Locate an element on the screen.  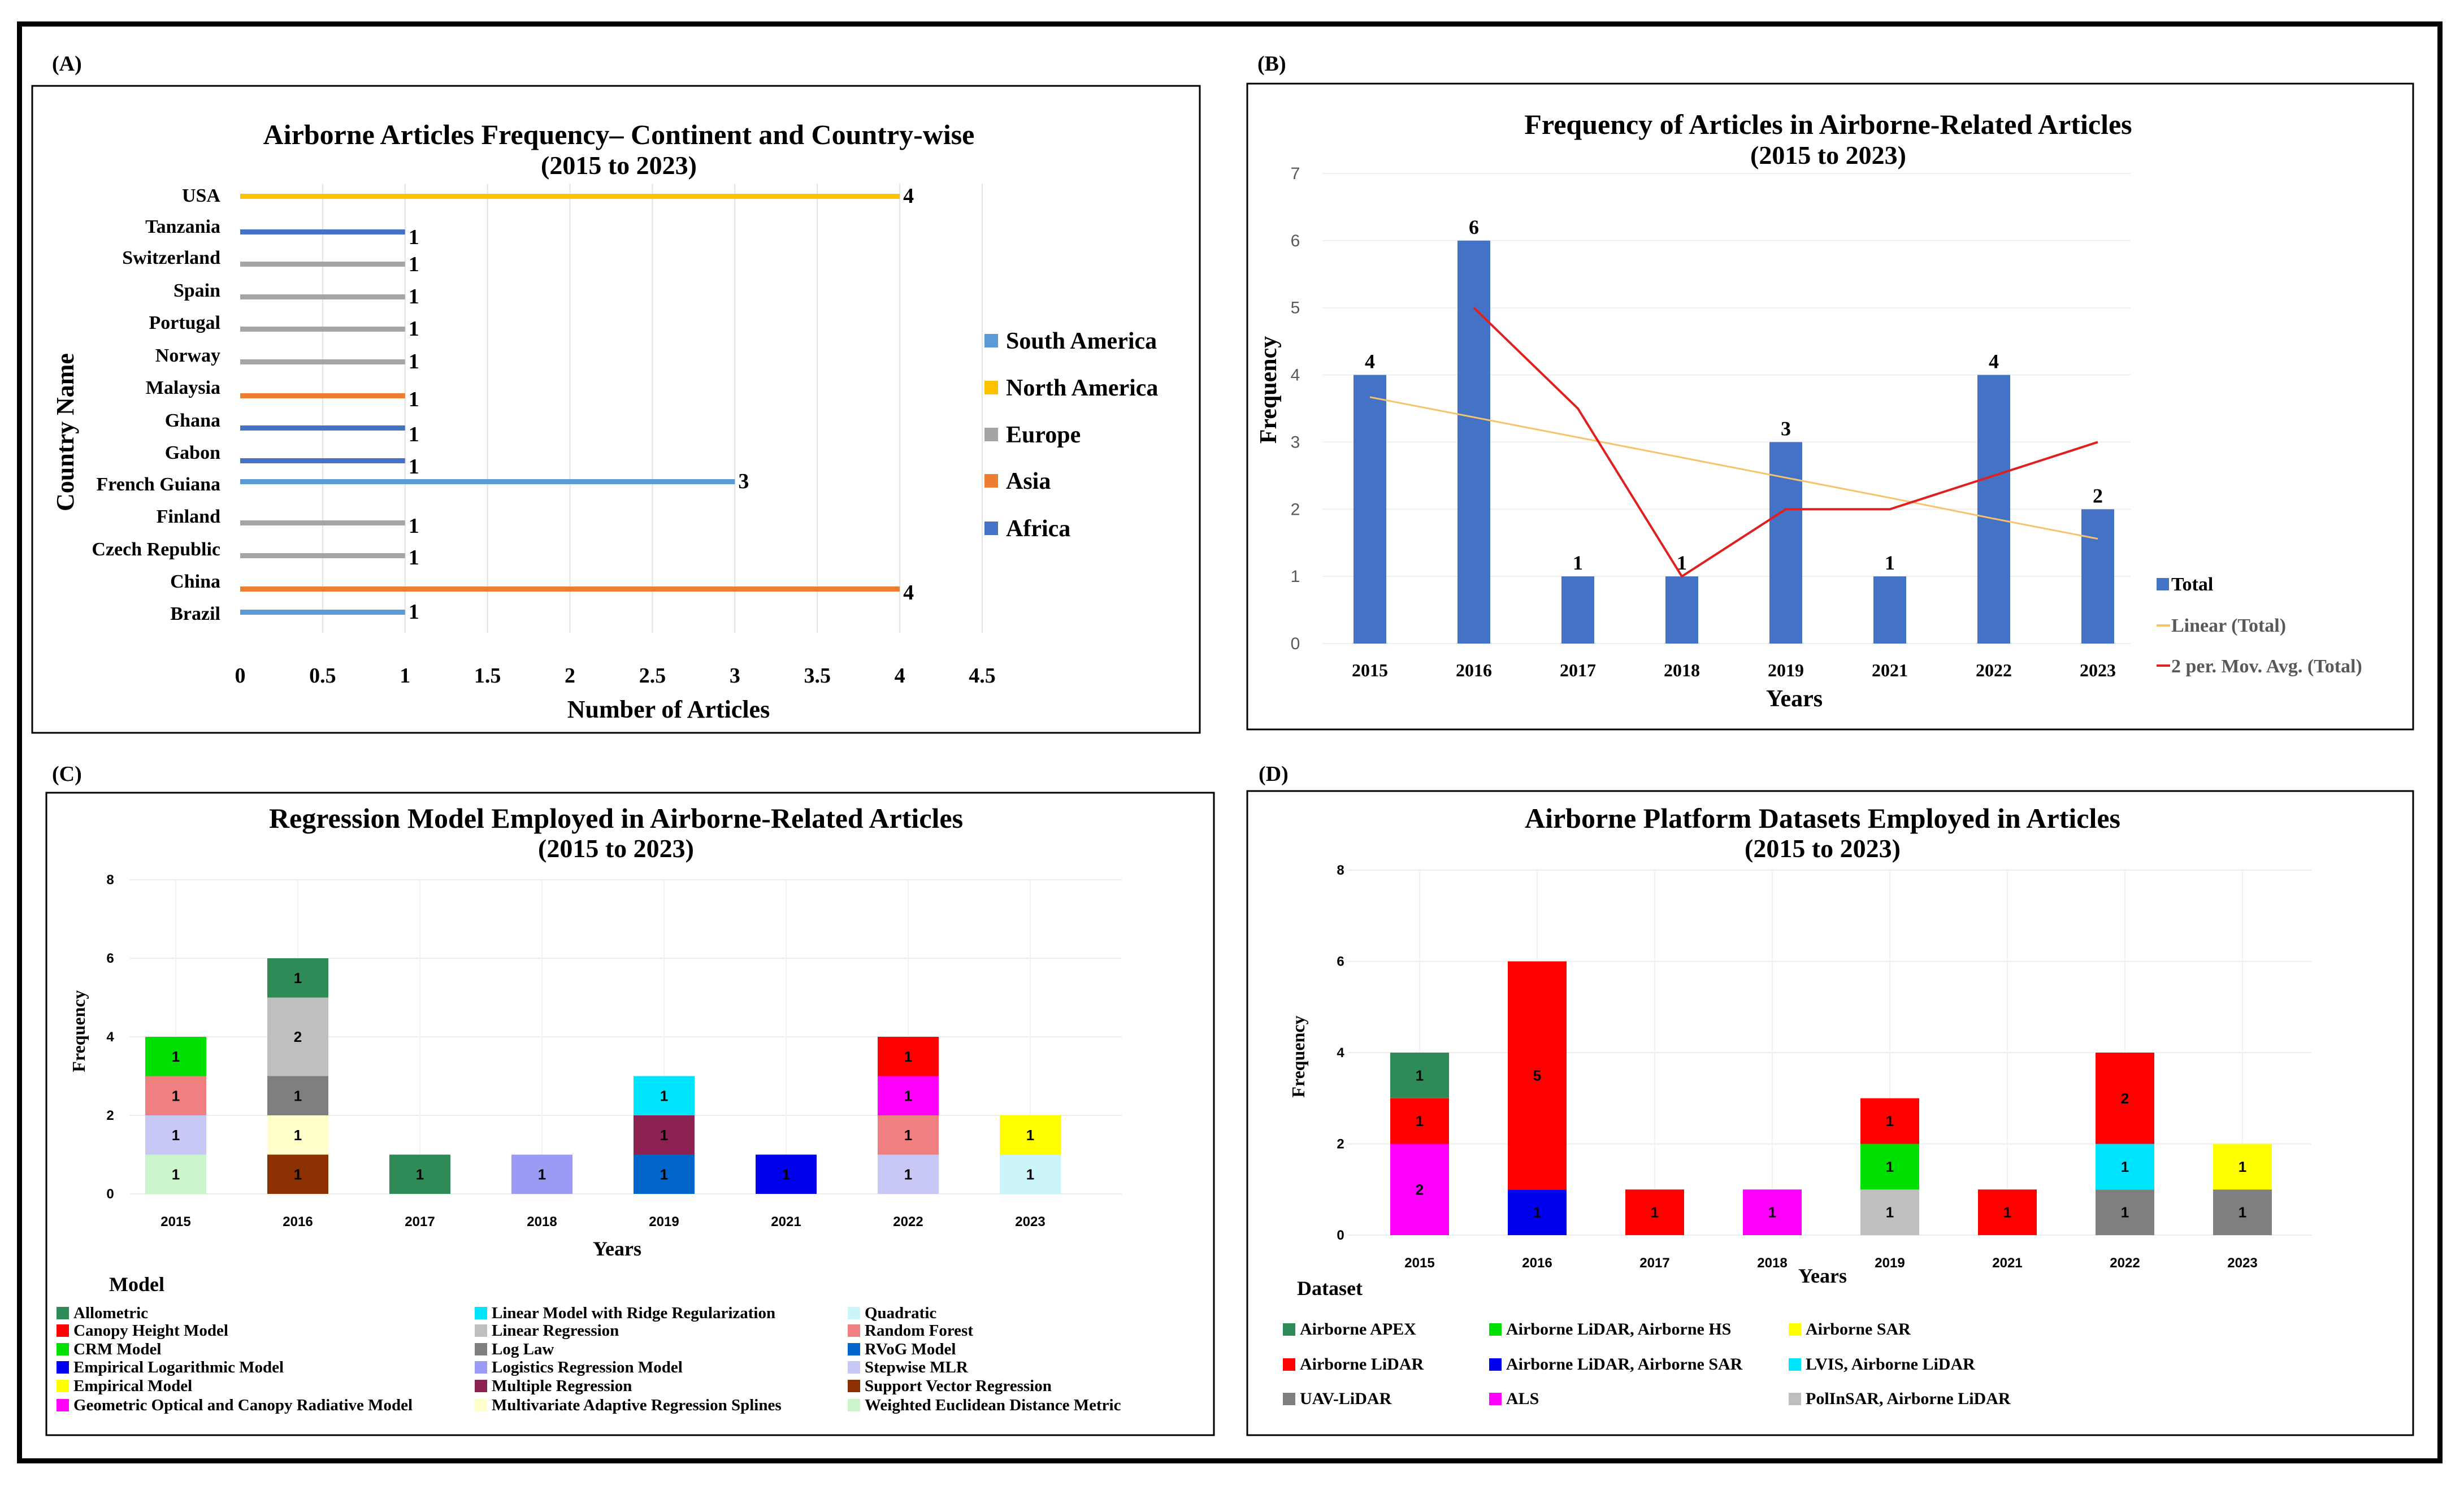
panel-c-y-tick: 4 is located at coordinates (110, 1037).